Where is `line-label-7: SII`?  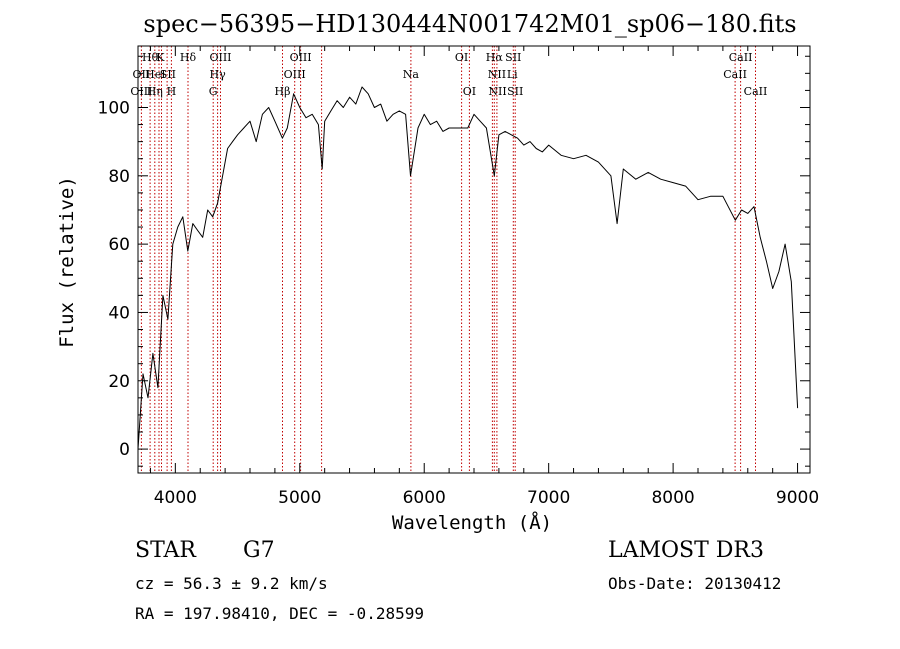
line-label-7: SII is located at coordinates (168, 74).